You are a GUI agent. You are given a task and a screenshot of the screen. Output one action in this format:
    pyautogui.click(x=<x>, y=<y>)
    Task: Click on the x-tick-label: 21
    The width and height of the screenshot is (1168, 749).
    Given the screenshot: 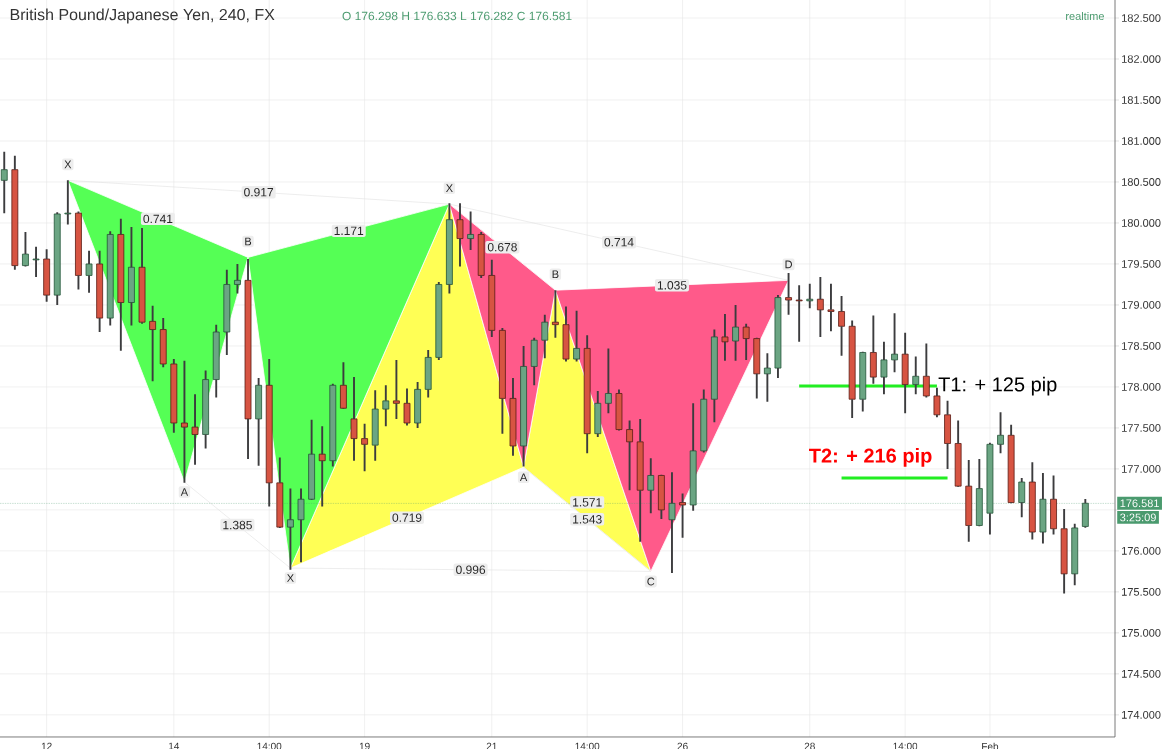 What is the action you would take?
    pyautogui.click(x=491, y=745)
    